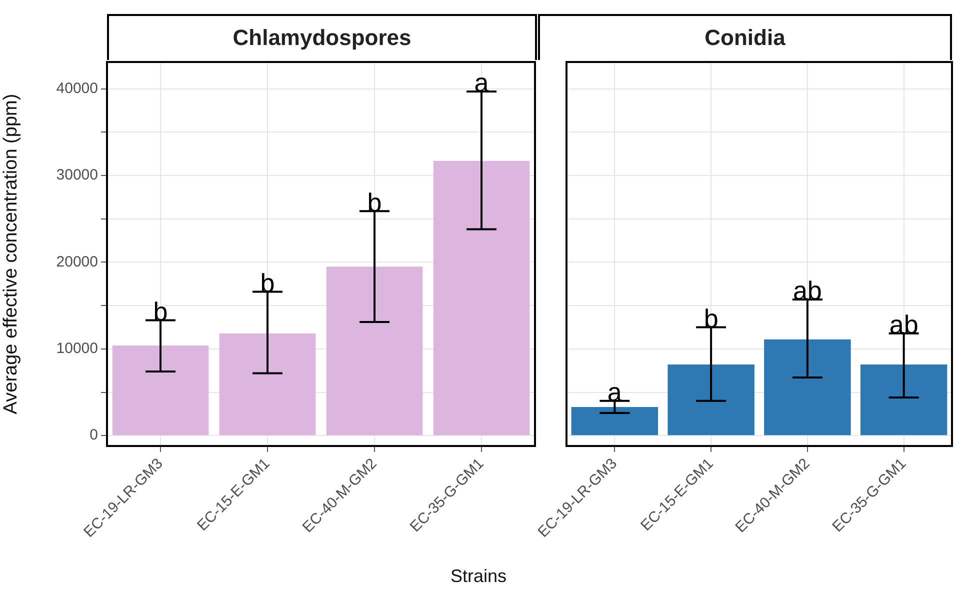 The height and width of the screenshot is (595, 957). Describe the element at coordinates (77, 89) in the screenshot. I see `y-tick-label: 40000` at that location.